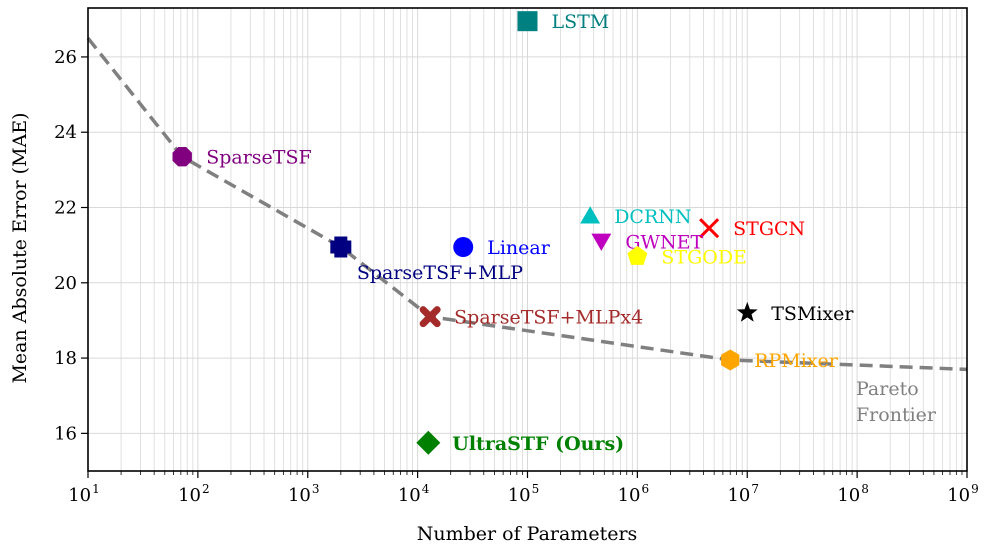 This screenshot has width=987, height=548. I want to click on x-axis-label: Number of Parameters, so click(527, 534).